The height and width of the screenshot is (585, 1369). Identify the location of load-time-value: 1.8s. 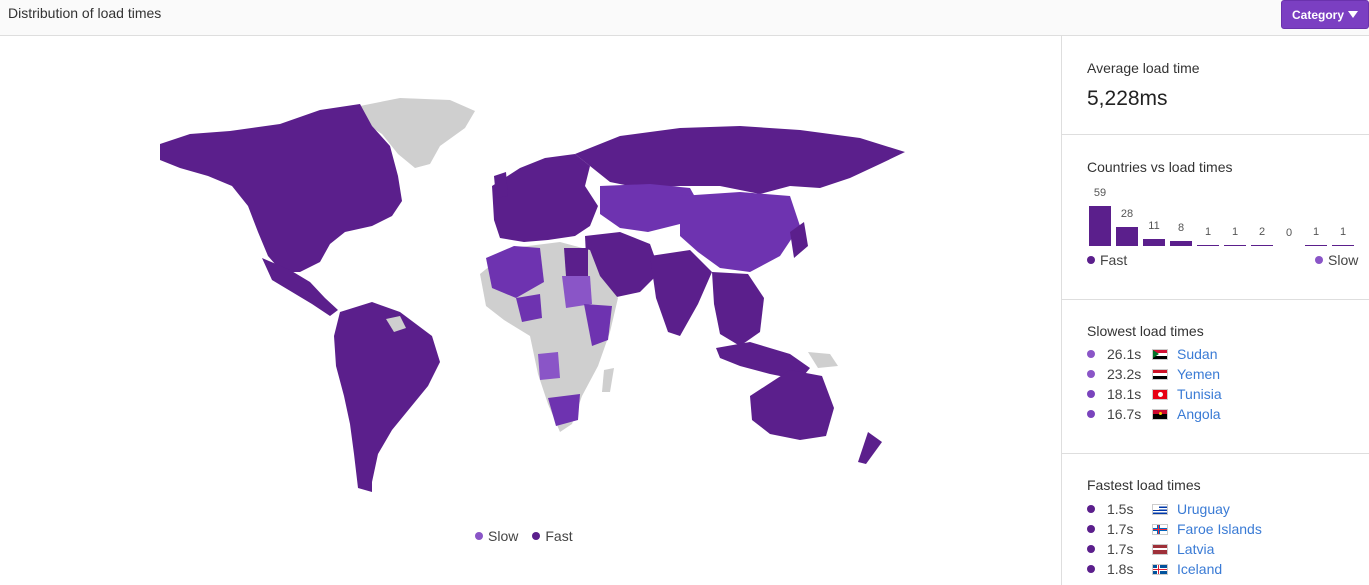
(1120, 569).